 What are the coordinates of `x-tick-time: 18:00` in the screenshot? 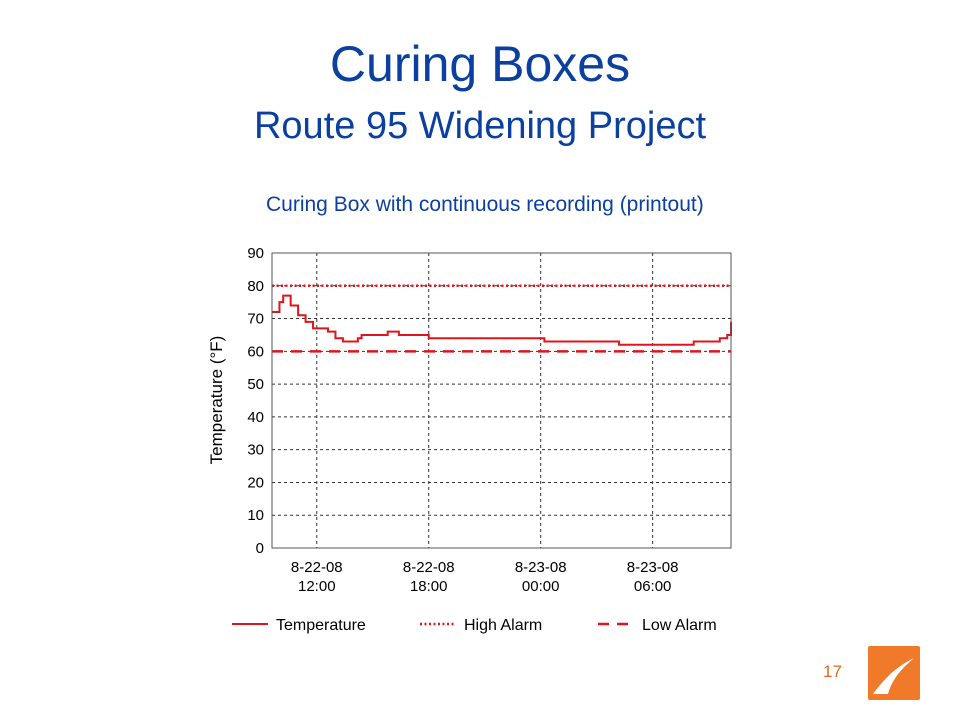 It's located at (429, 586).